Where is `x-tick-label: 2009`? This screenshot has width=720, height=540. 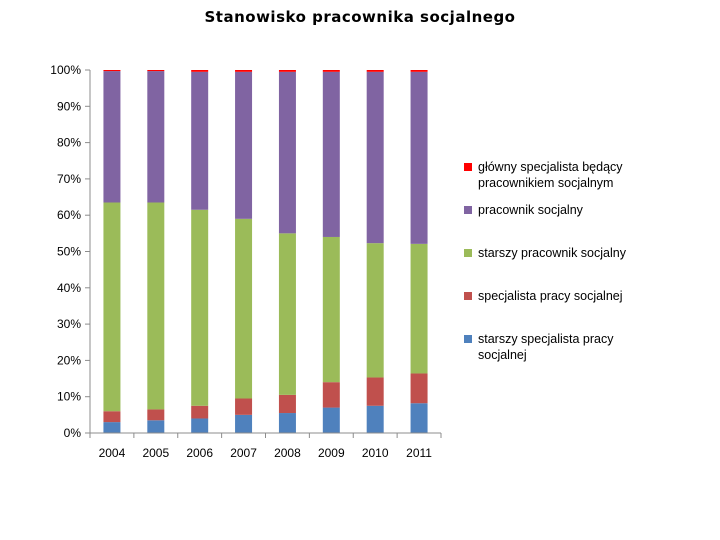 x-tick-label: 2009 is located at coordinates (331, 453).